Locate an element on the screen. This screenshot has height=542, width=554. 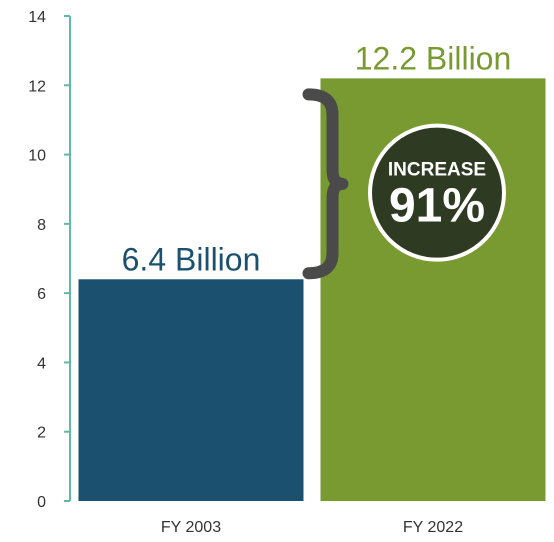
y-tick-label: 0 is located at coordinates (41, 502).